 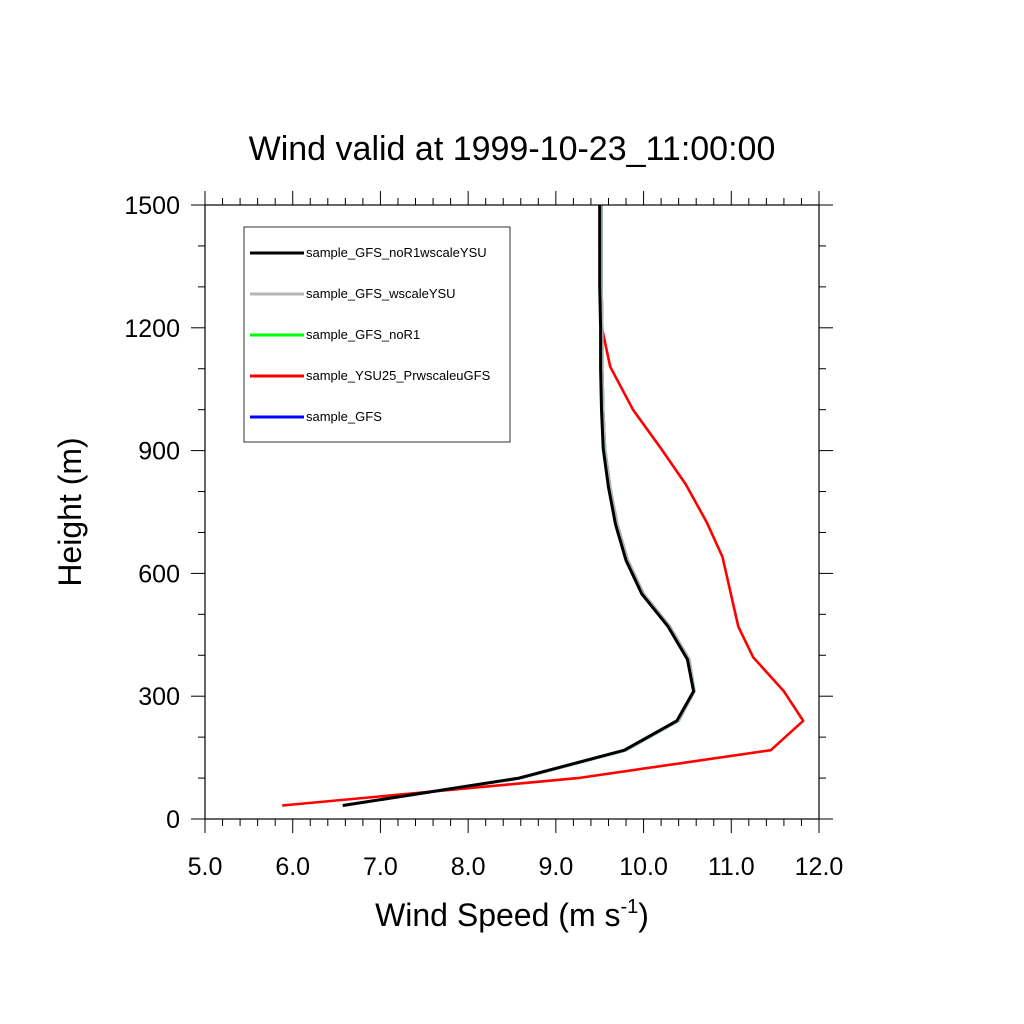 What do you see at coordinates (159, 697) in the screenshot?
I see `y-tick-label: 300` at bounding box center [159, 697].